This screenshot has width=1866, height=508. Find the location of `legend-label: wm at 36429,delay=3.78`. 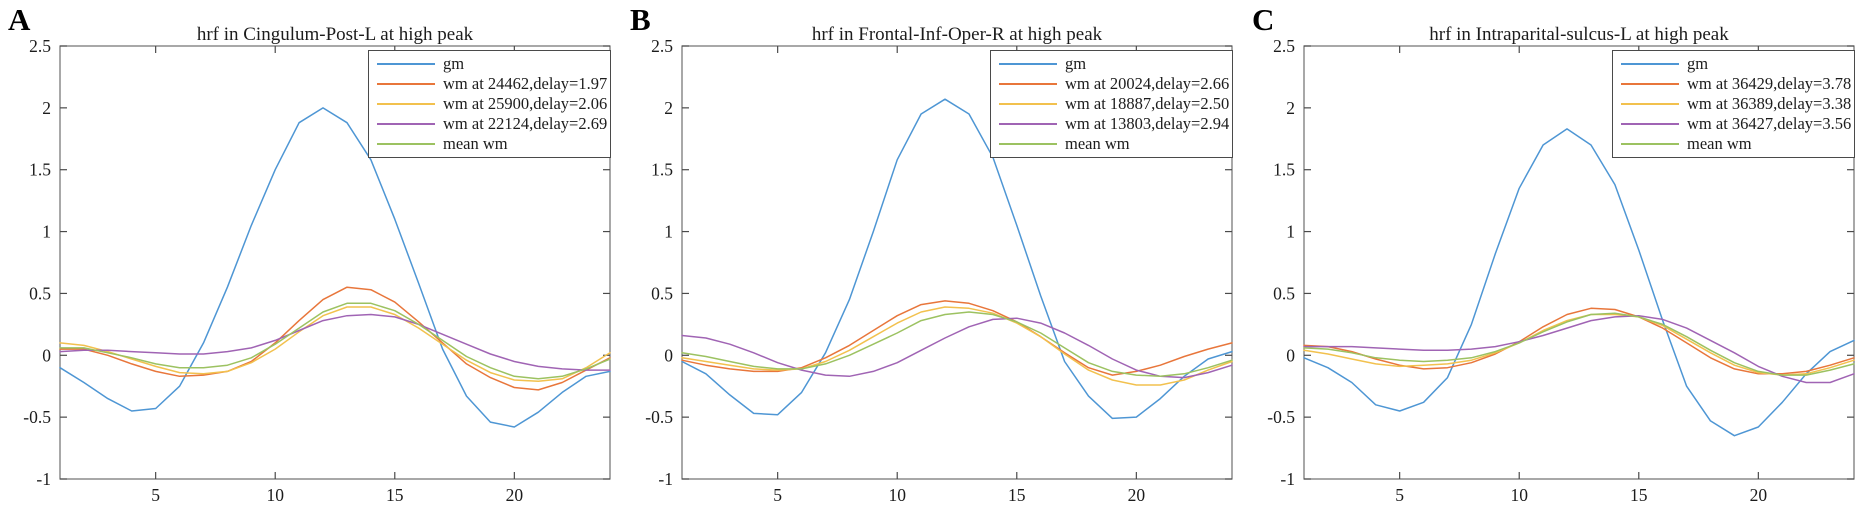

legend-label: wm at 36429,delay=3.78 is located at coordinates (1769, 83).